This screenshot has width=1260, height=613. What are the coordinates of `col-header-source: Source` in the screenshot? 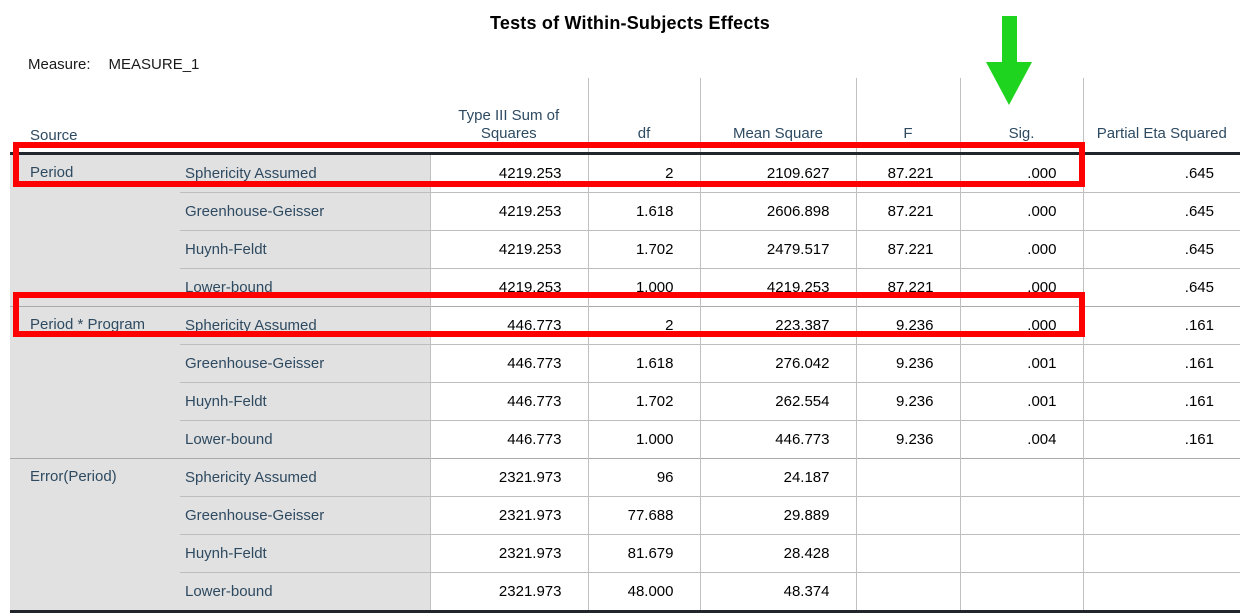 It's located at (220, 116).